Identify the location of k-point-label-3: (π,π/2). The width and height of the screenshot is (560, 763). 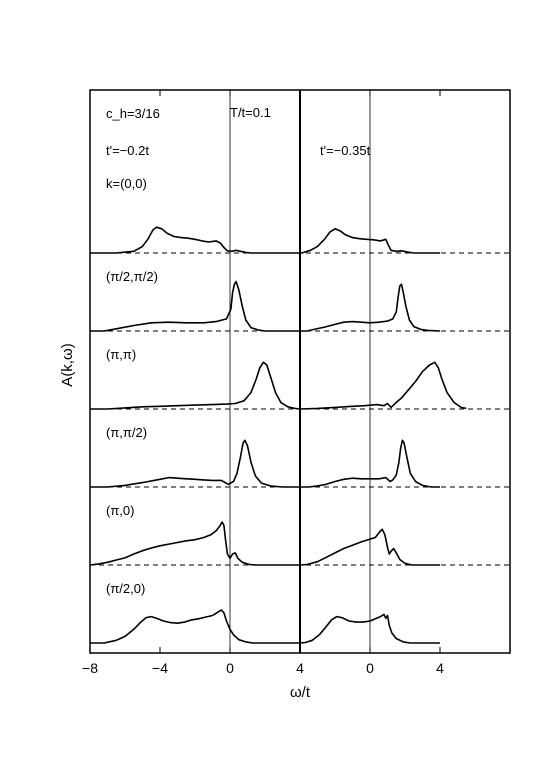
(126, 432).